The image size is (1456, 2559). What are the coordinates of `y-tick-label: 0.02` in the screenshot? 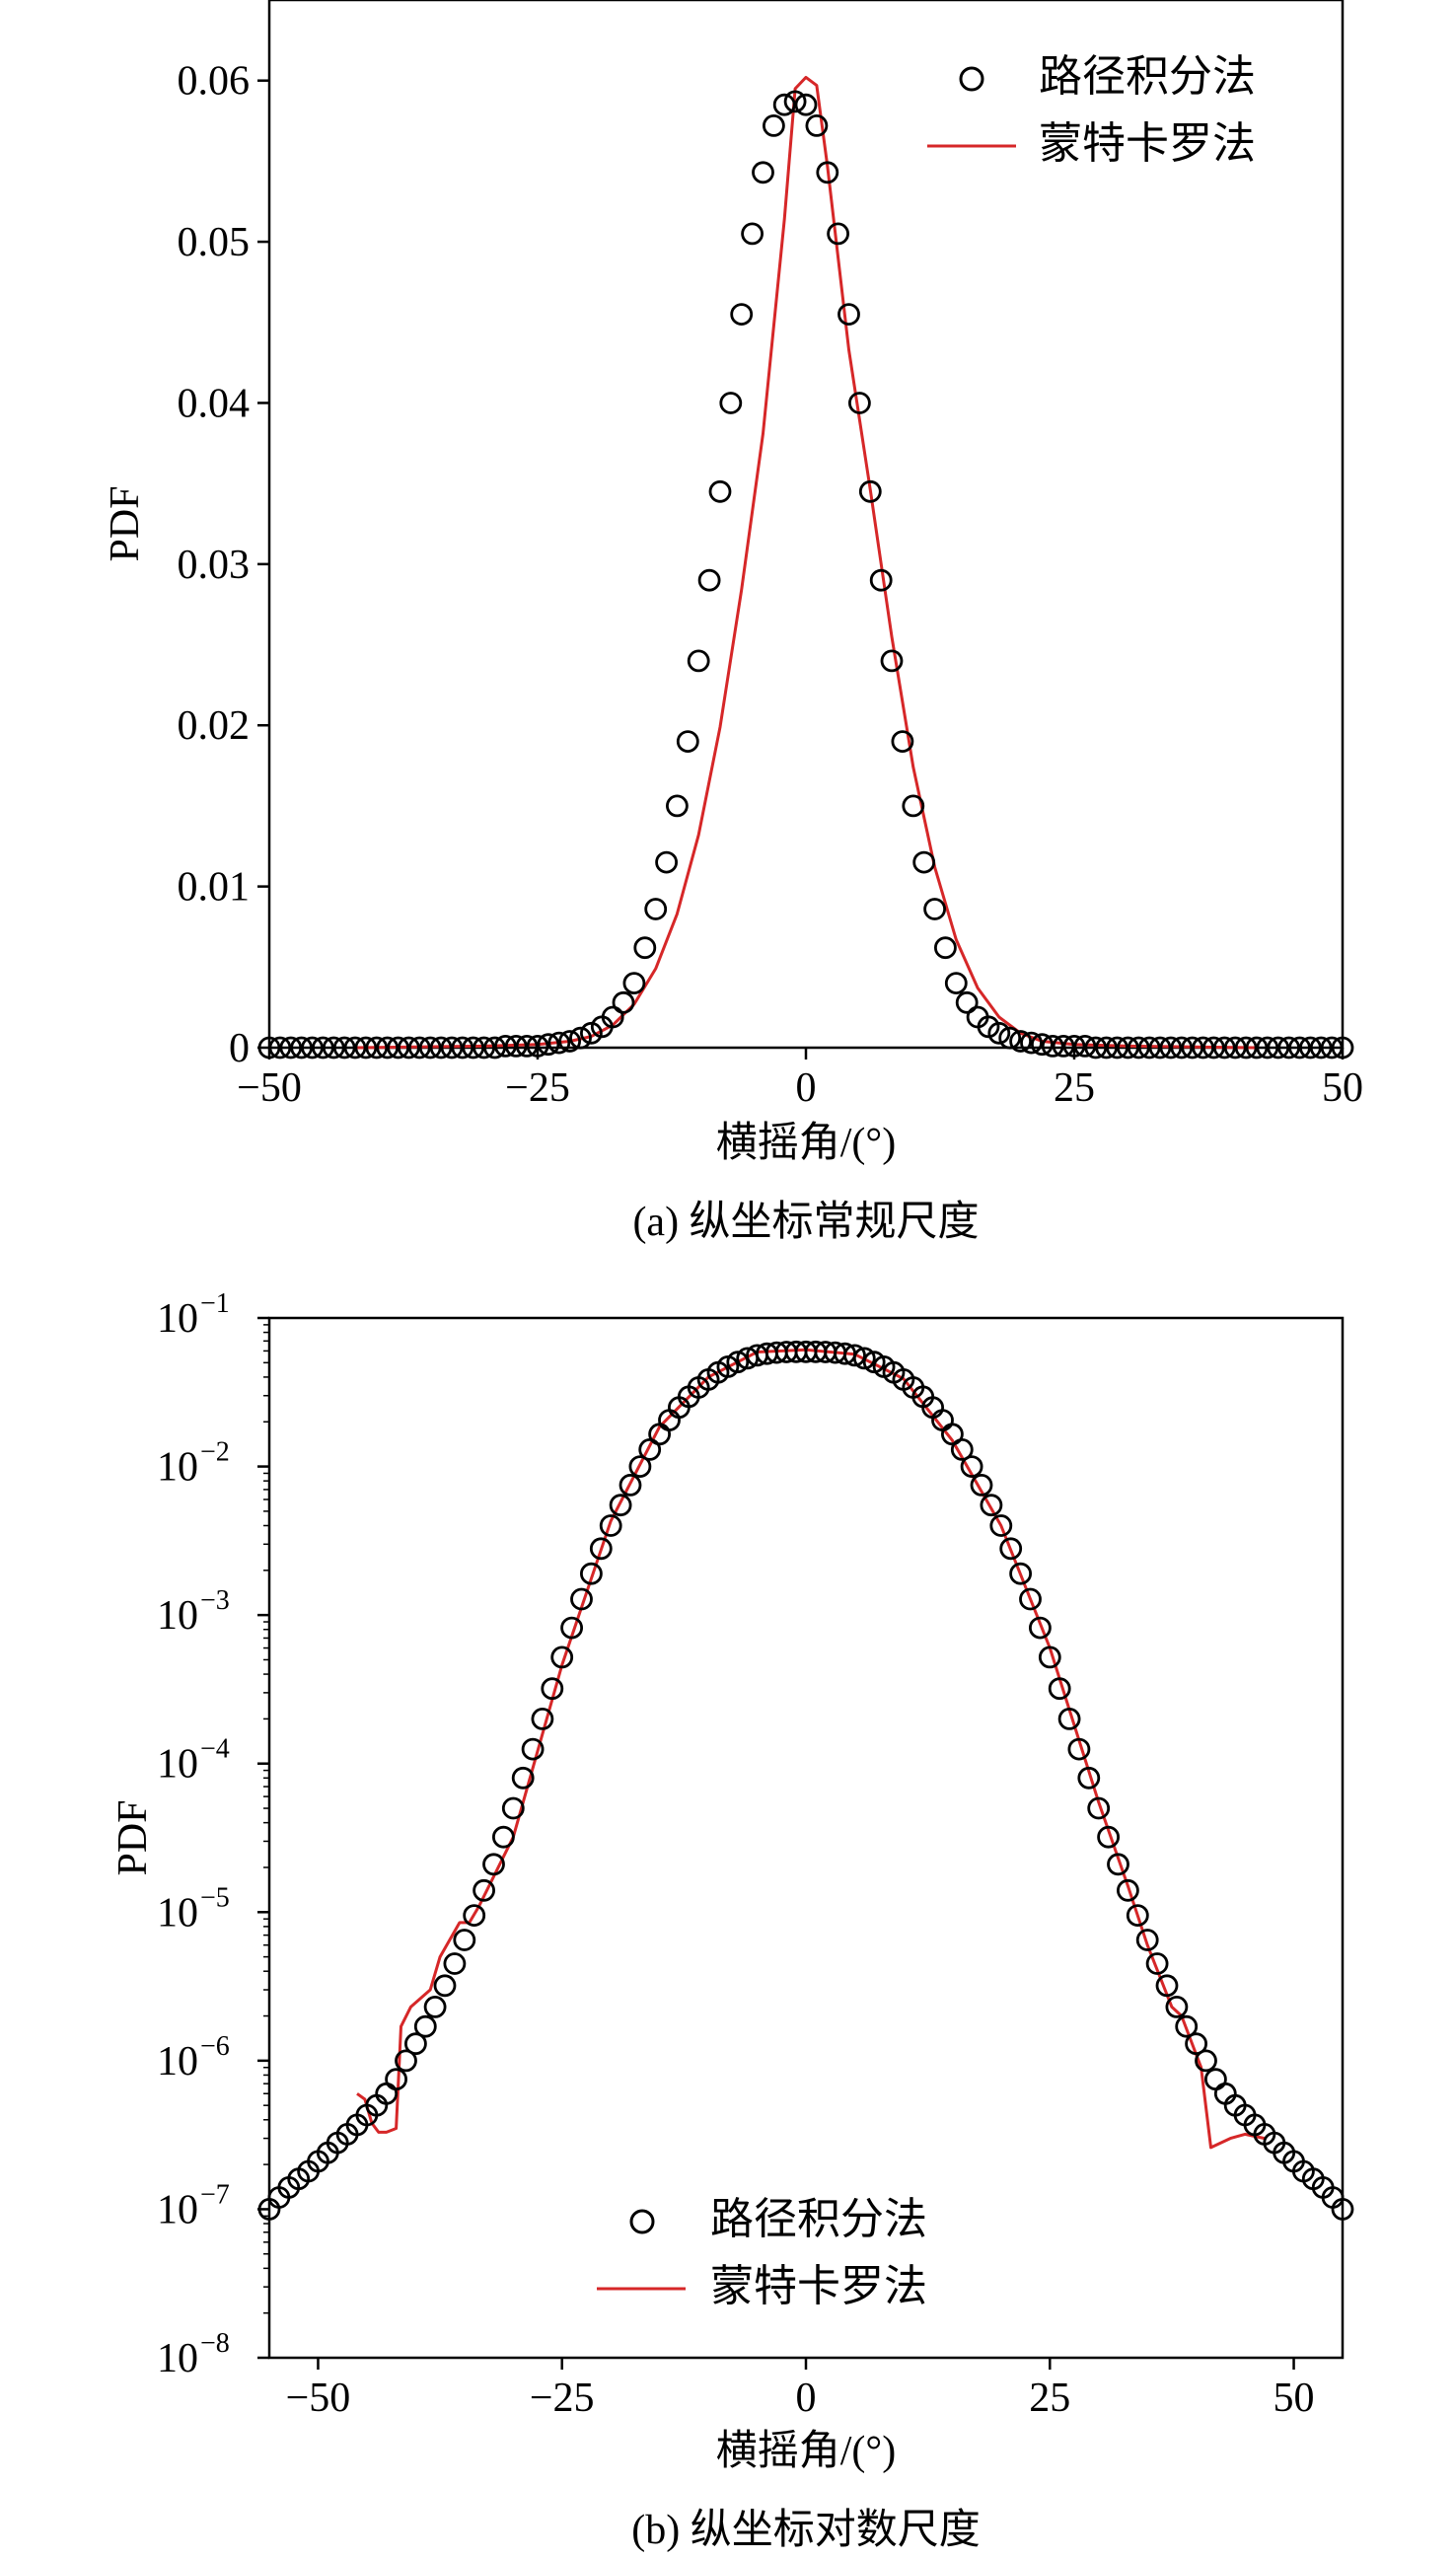 It's located at (214, 726).